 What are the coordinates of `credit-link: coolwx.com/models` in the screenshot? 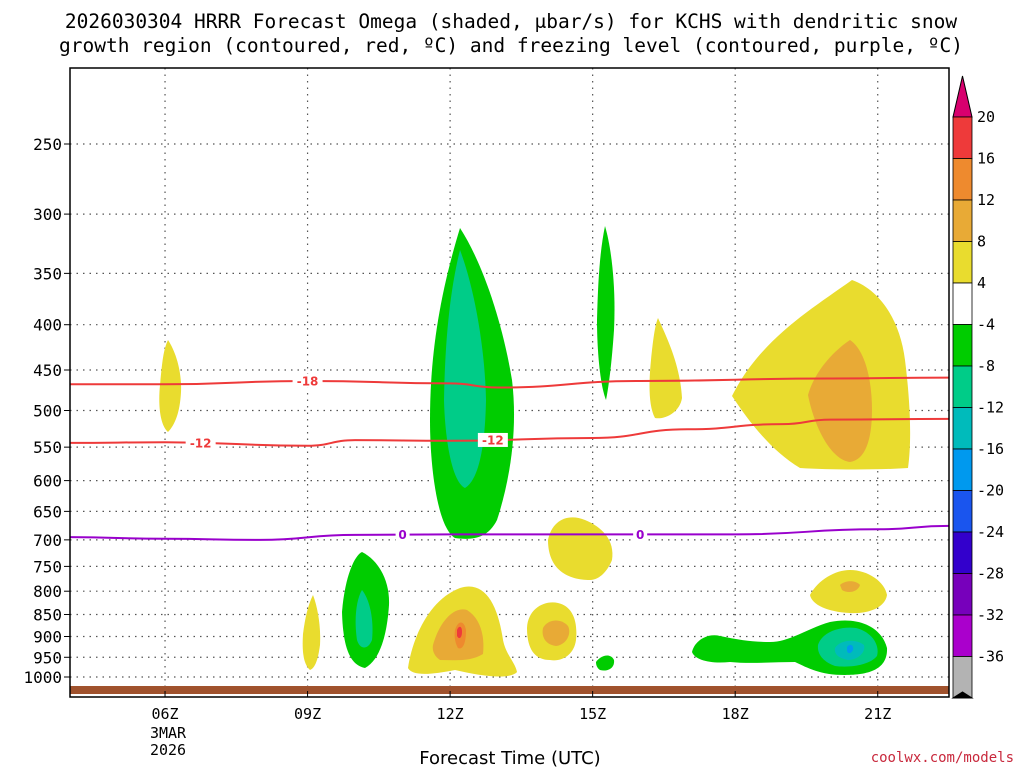 It's located at (942, 758).